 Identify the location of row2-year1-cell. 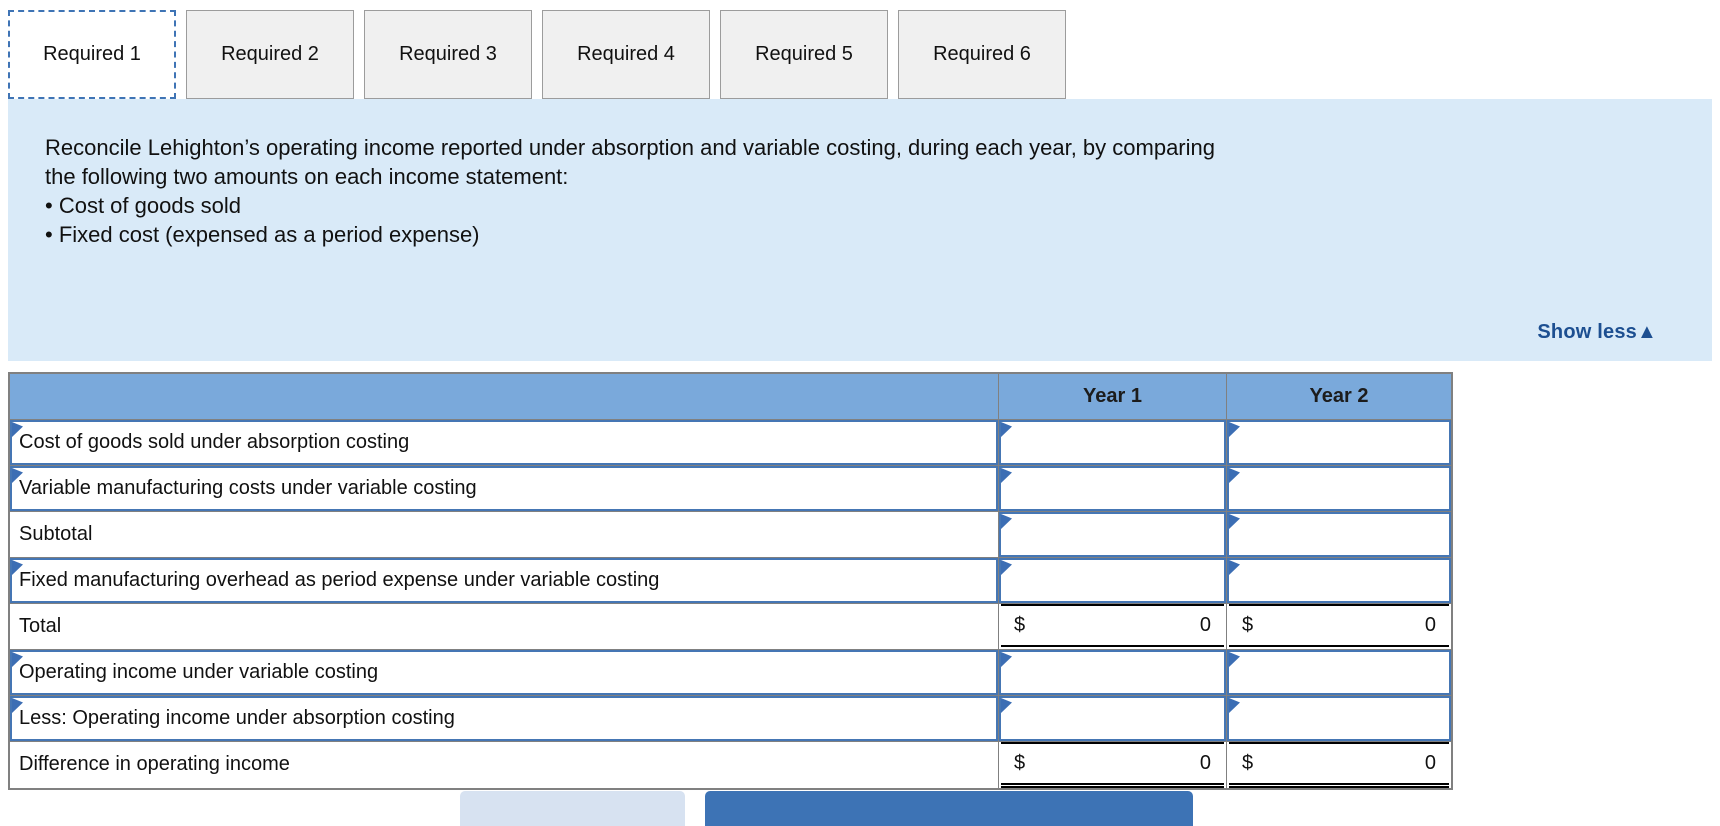
(1113, 489).